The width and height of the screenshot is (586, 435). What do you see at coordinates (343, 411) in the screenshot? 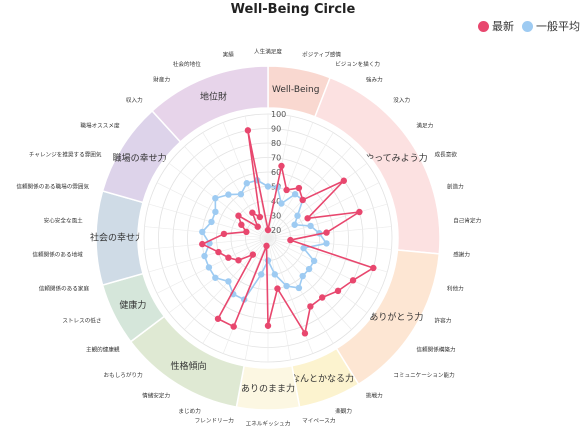
I see `category-label-15: 楽観力` at bounding box center [343, 411].